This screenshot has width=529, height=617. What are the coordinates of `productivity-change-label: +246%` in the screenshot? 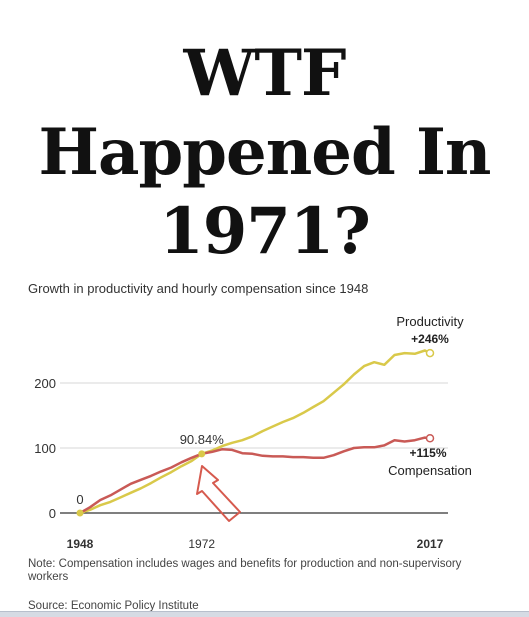 It's located at (430, 339).